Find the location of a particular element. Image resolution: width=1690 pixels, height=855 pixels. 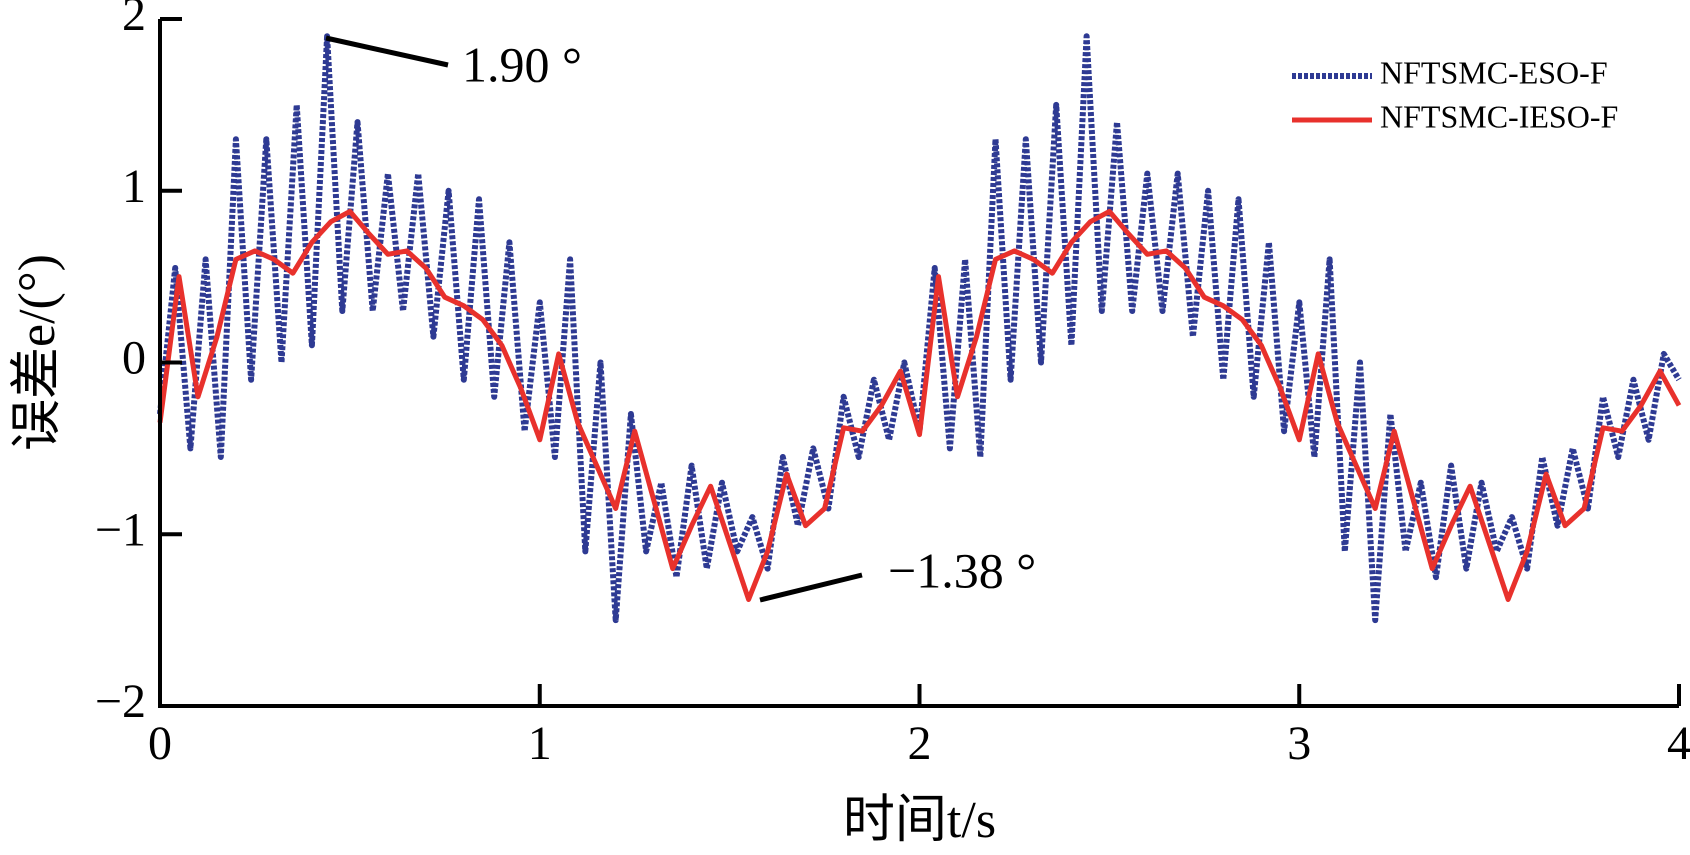

y-tick-label: 0 is located at coordinates (134, 358).